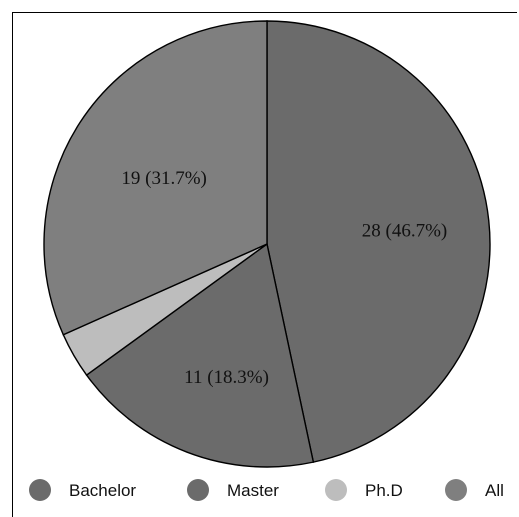  I want to click on slice-label-bachelor: 28 (46.7%), so click(404, 231).